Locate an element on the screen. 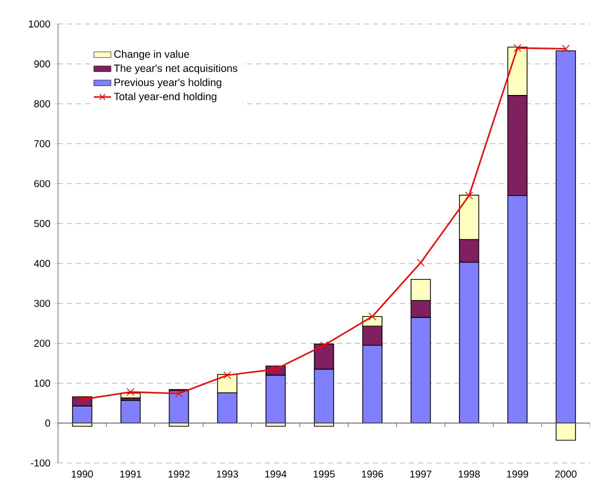 The width and height of the screenshot is (595, 493). y-tick-label: -100 is located at coordinates (40, 463).